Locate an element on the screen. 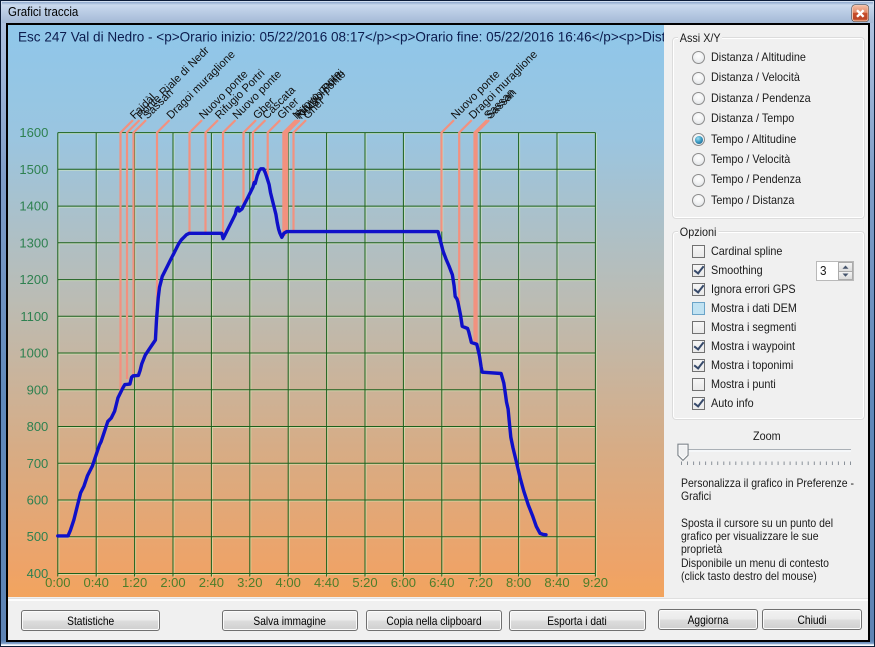  svg-text: 4:00 is located at coordinates (288, 582).